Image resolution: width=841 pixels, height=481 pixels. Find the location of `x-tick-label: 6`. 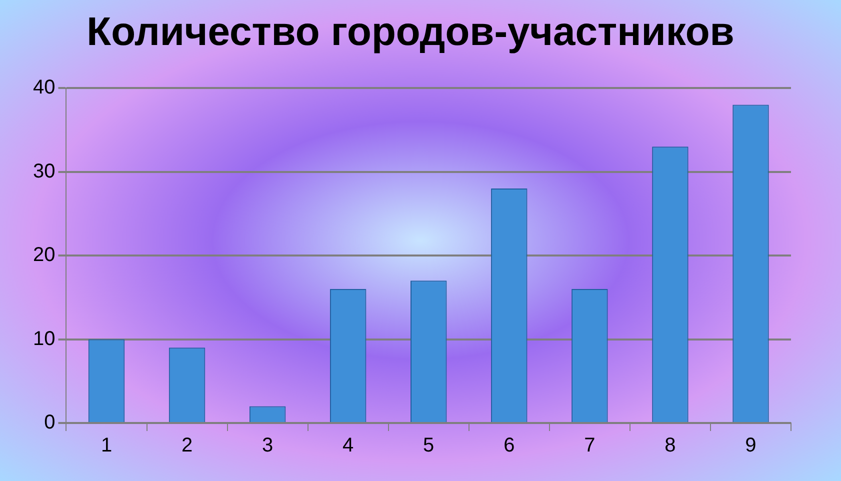

x-tick-label: 6 is located at coordinates (509, 445).